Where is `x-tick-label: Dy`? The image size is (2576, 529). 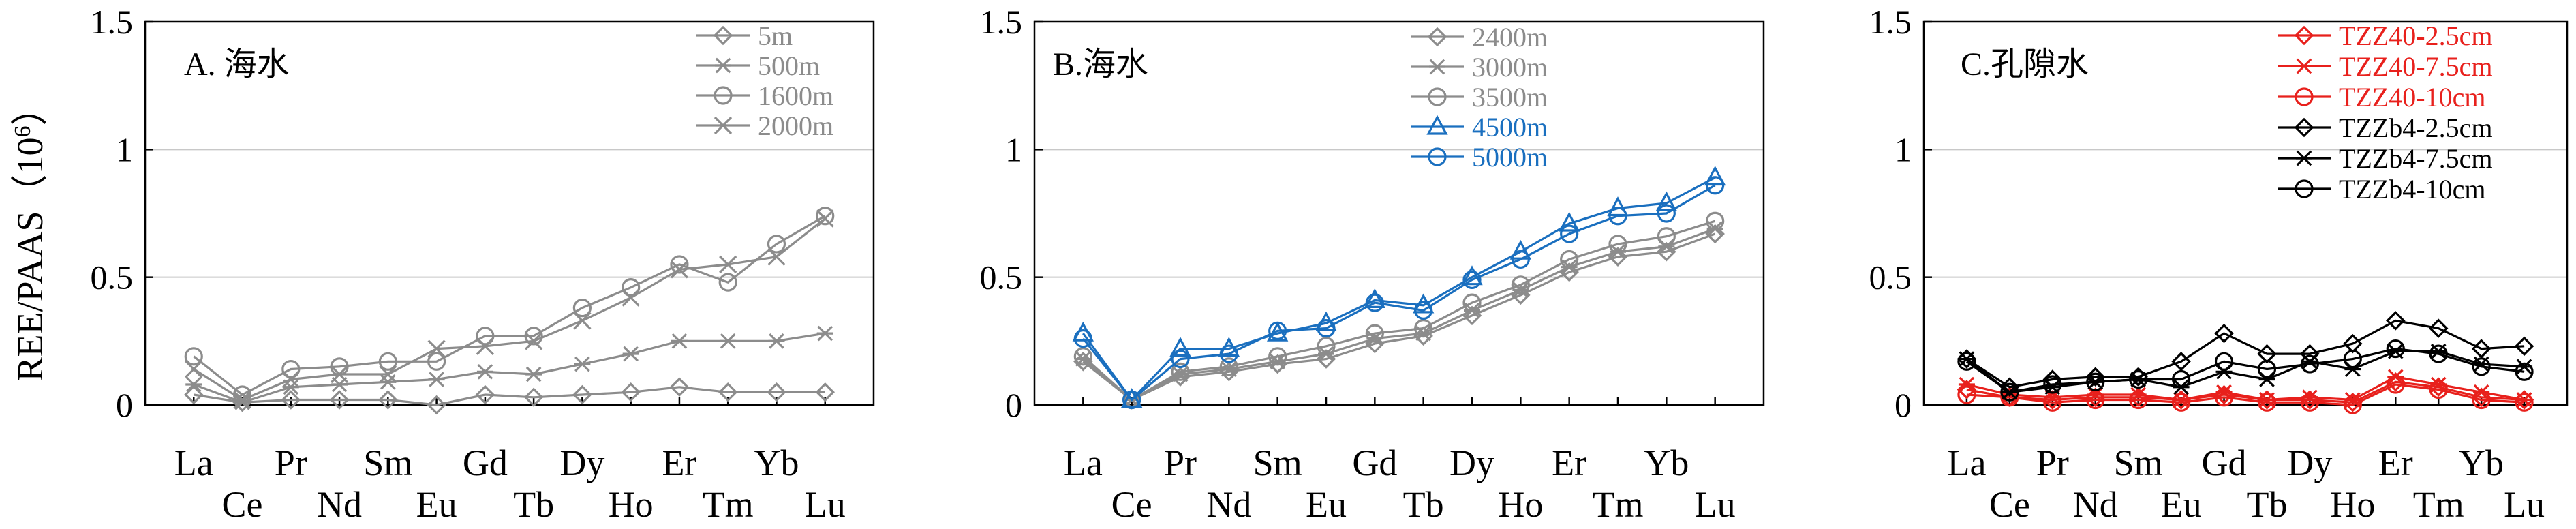
x-tick-label: Dy is located at coordinates (1472, 462).